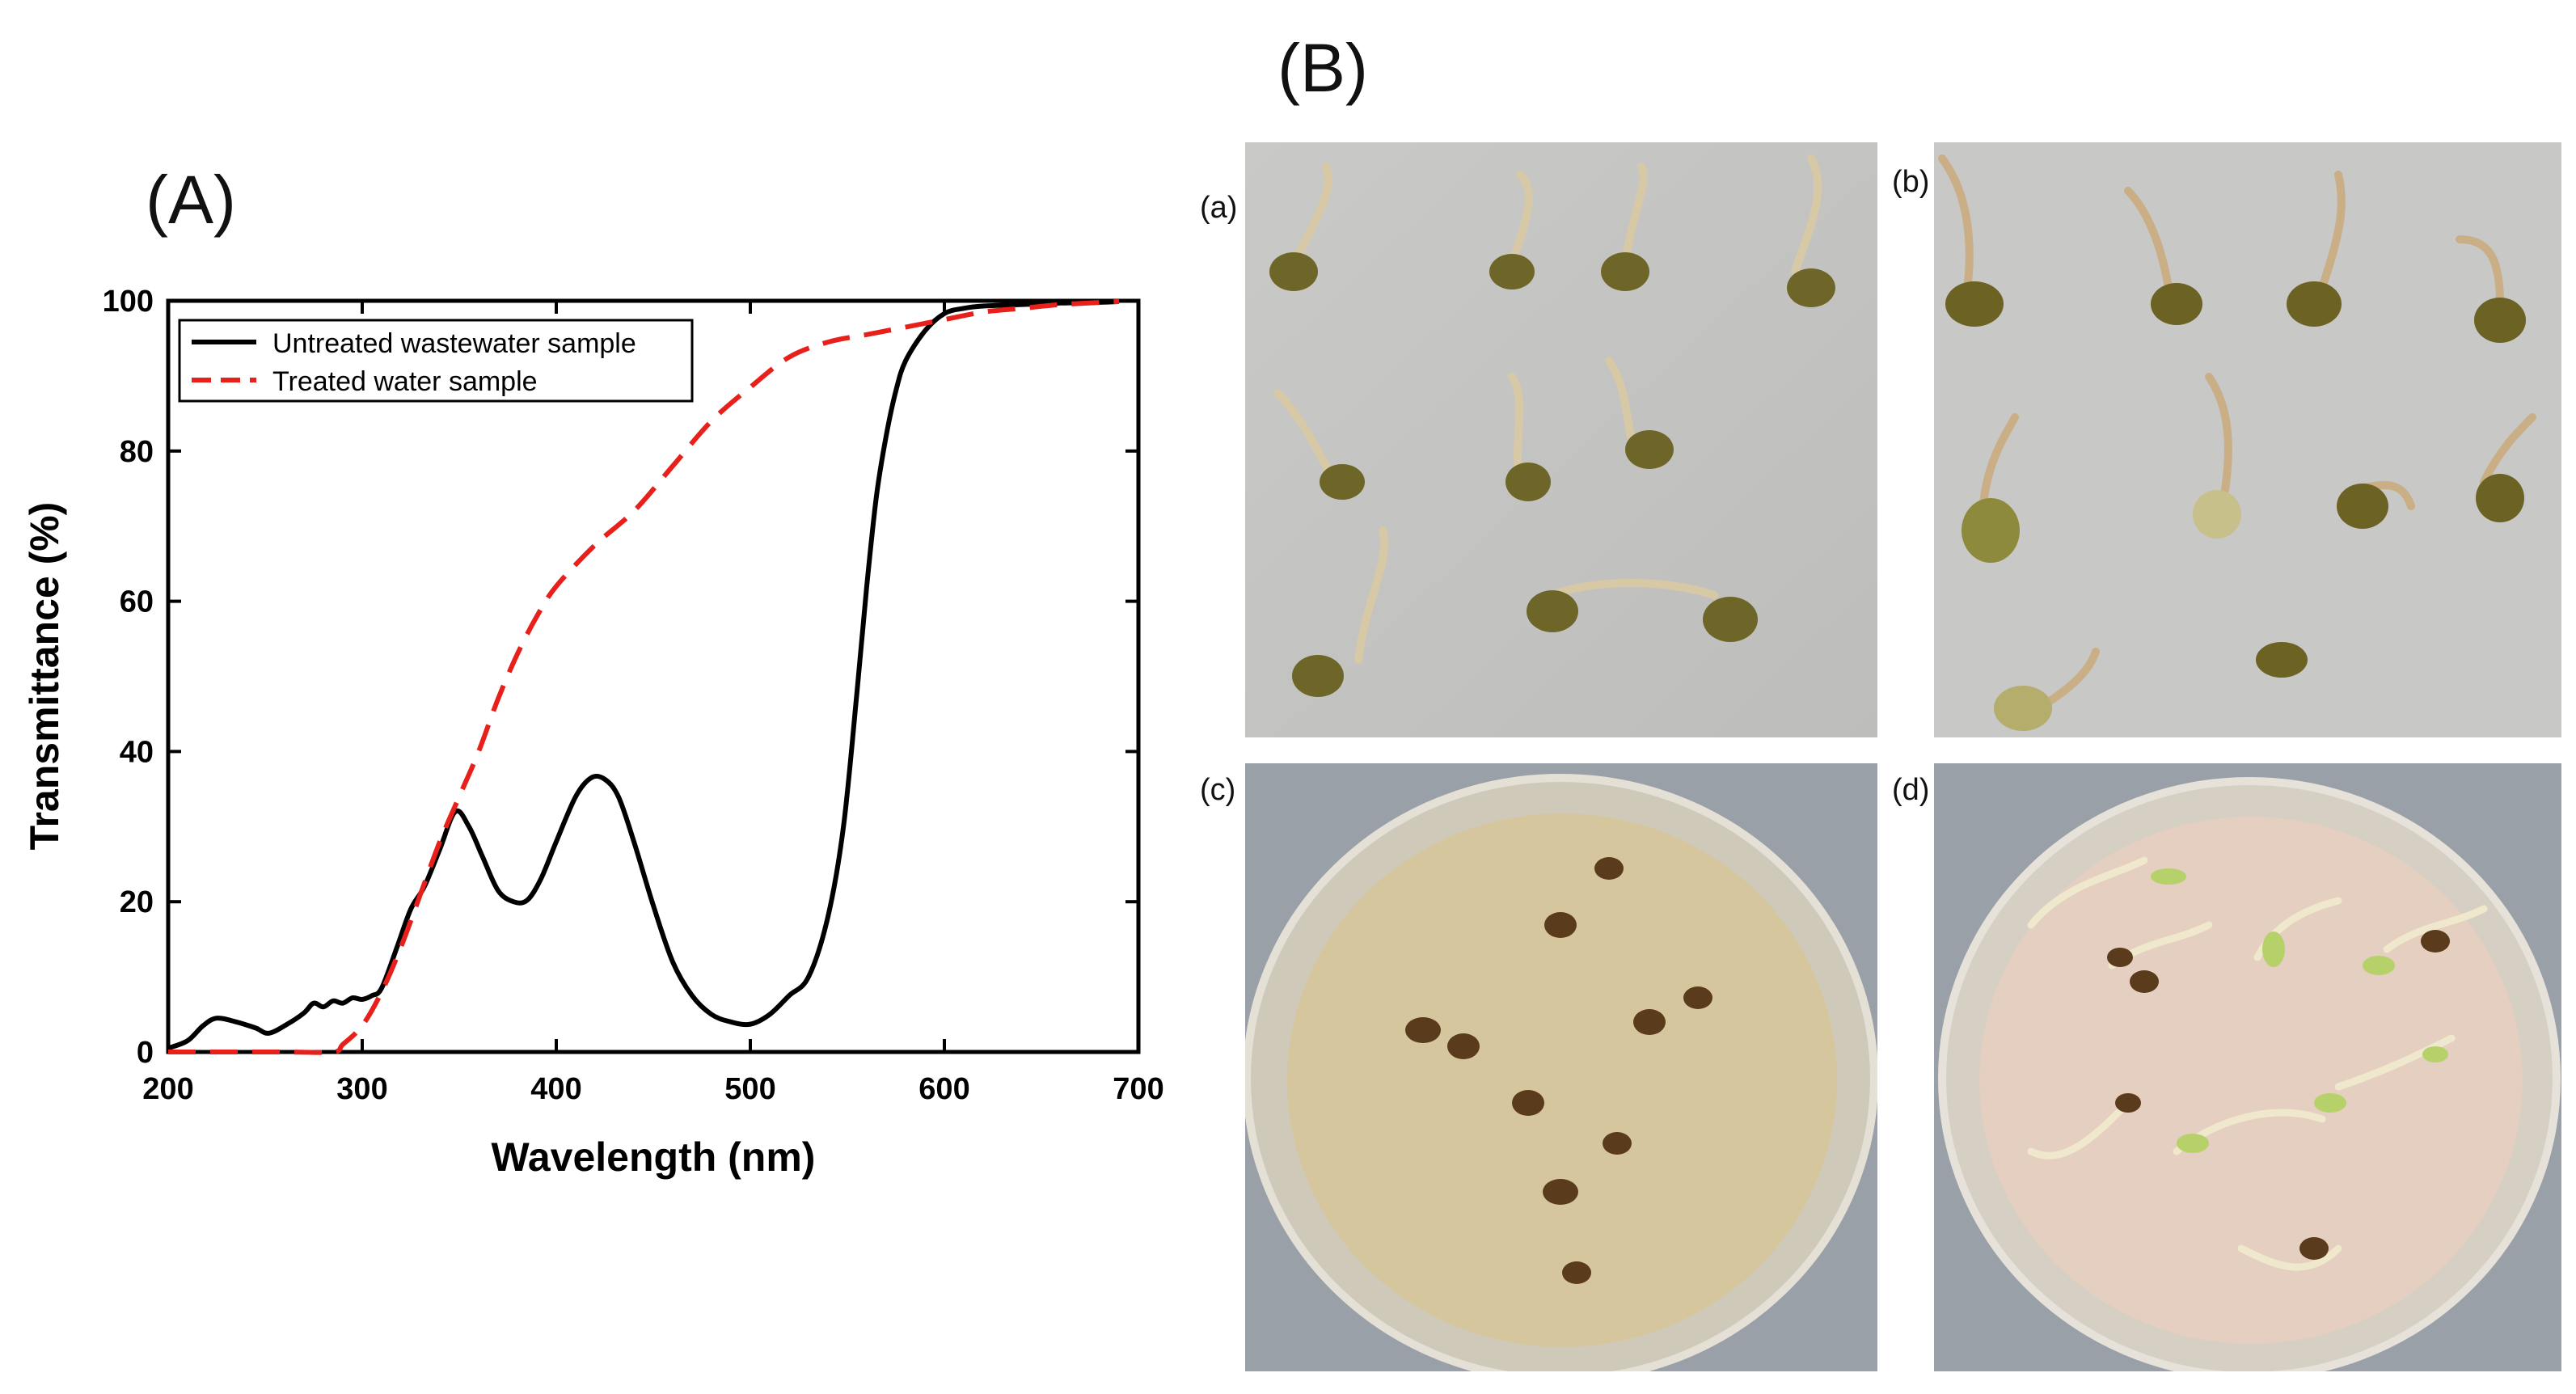  What do you see at coordinates (1561, 1067) in the screenshot?
I see `photo-c-petri-dish` at bounding box center [1561, 1067].